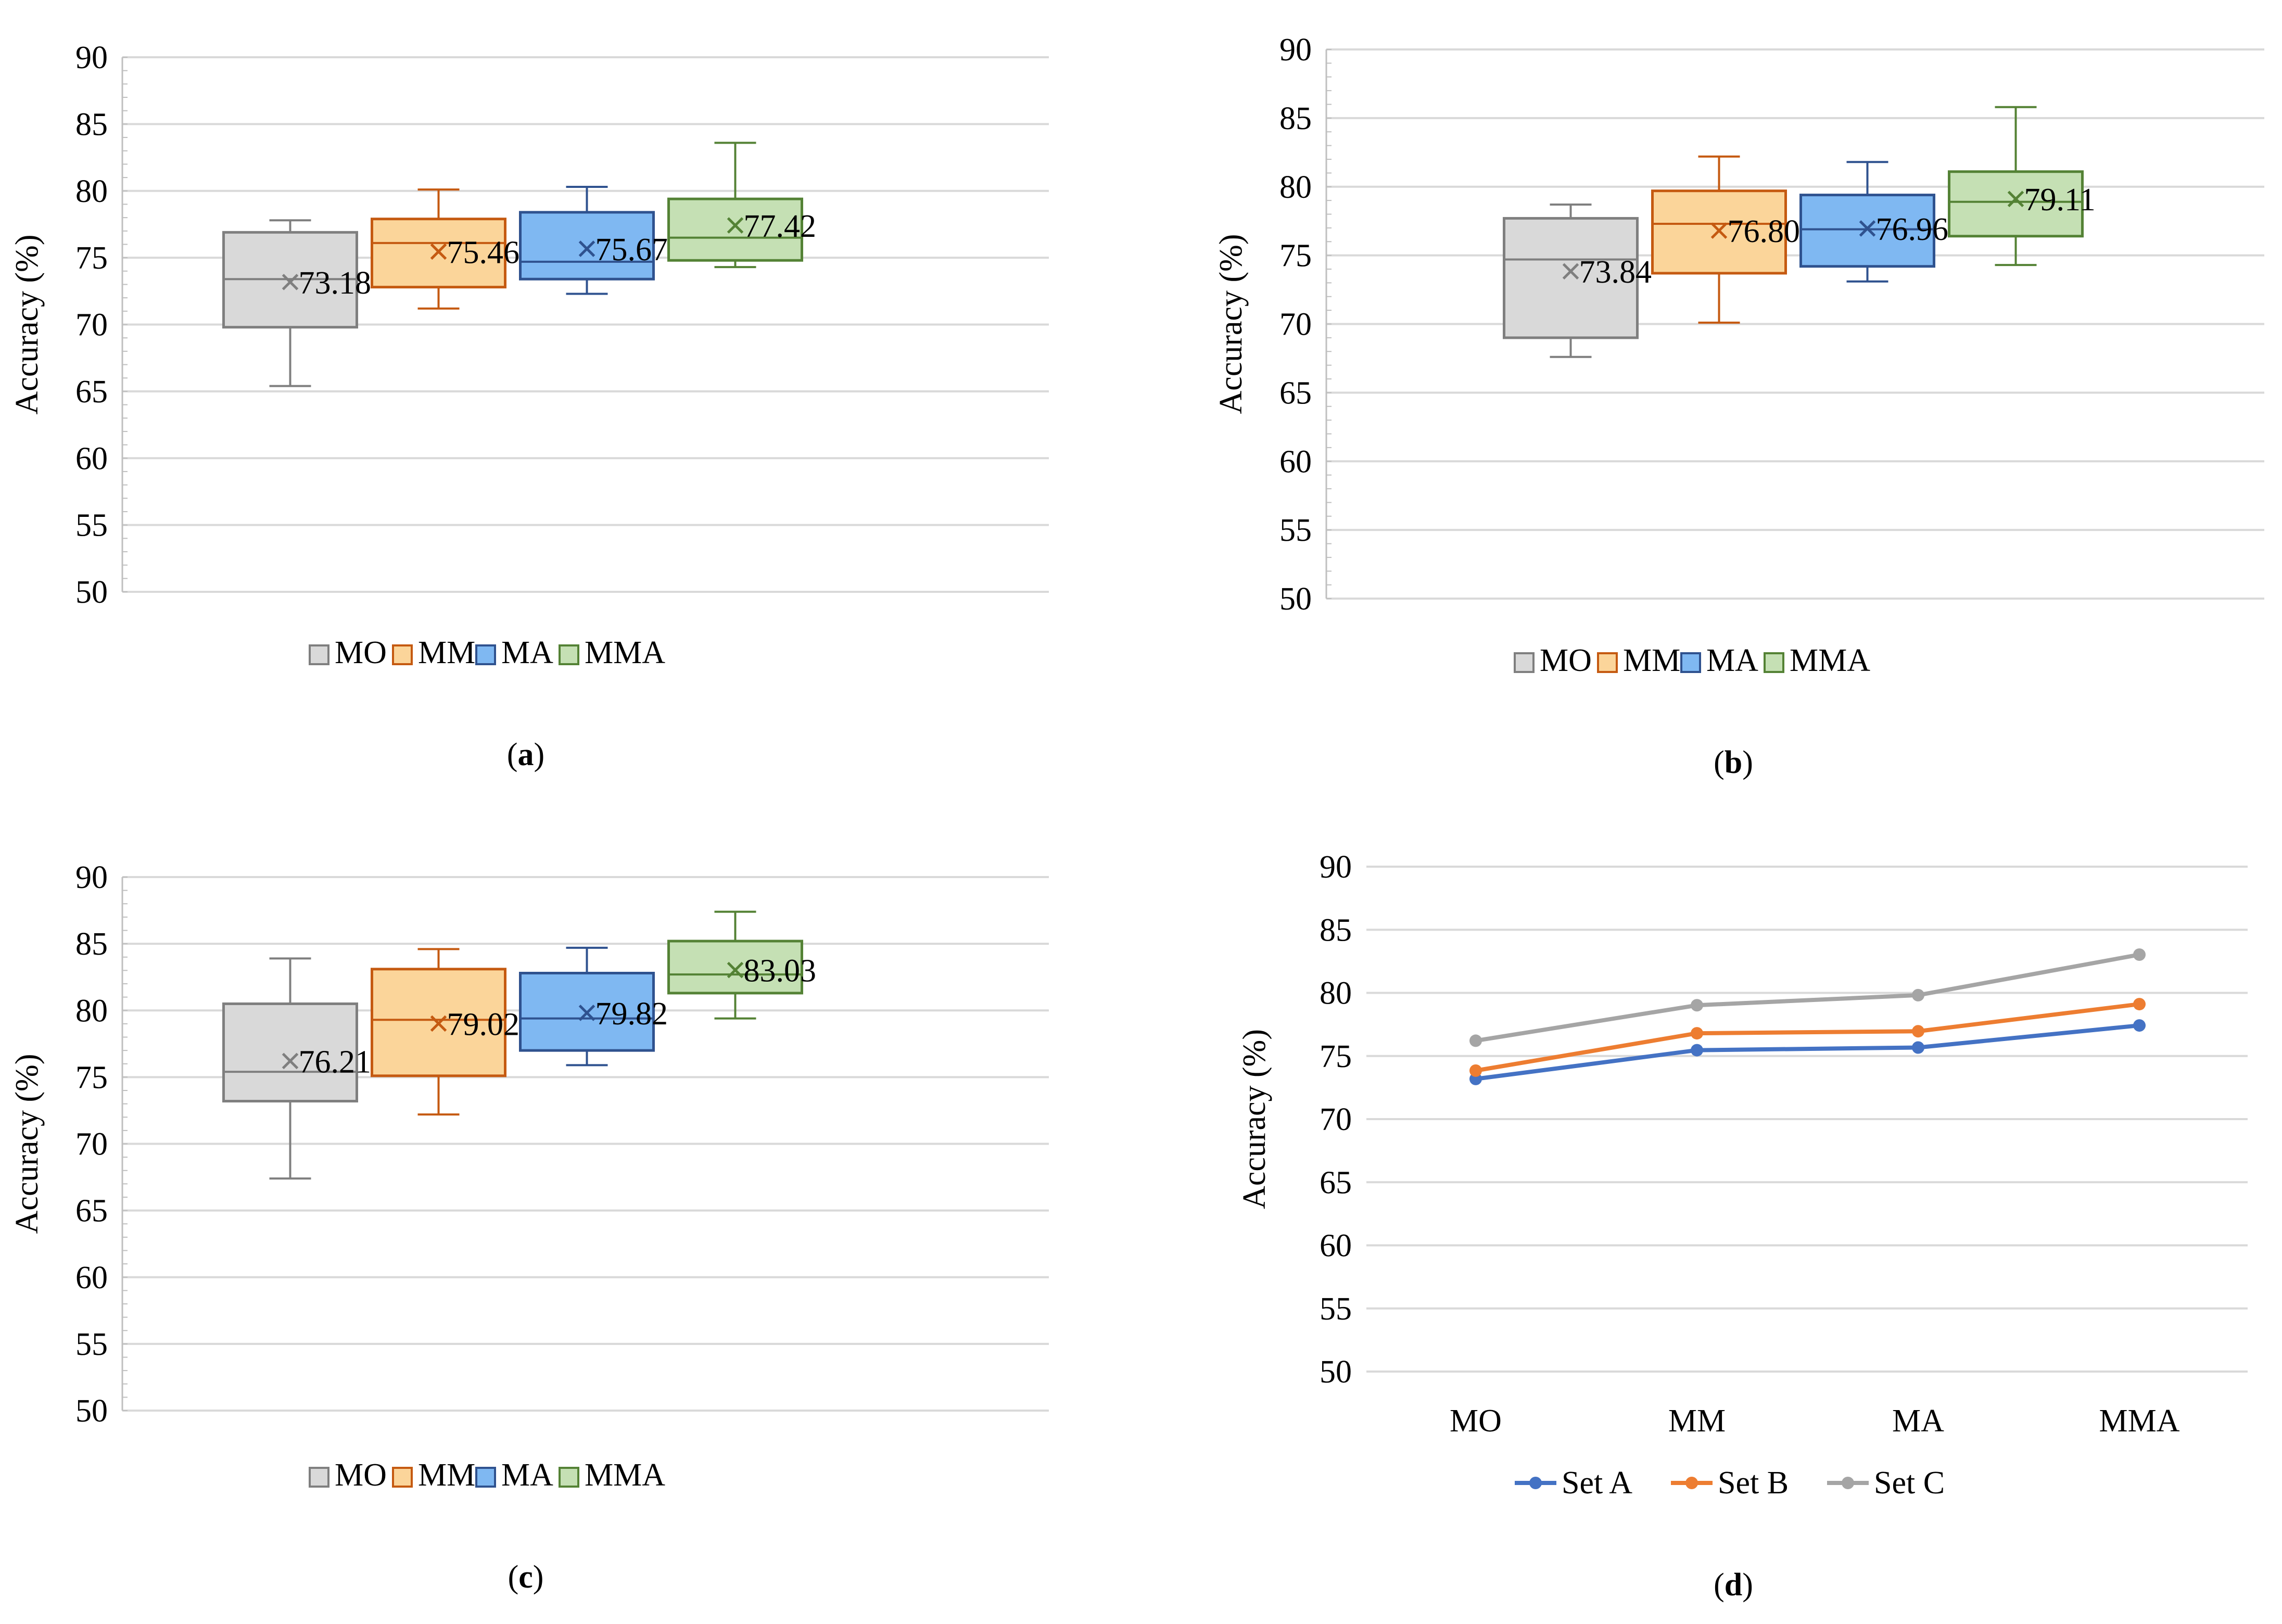 This screenshot has width=2282, height=1624. What do you see at coordinates (741, 205) in the screenshot?
I see `box-MMA: 77.42` at bounding box center [741, 205].